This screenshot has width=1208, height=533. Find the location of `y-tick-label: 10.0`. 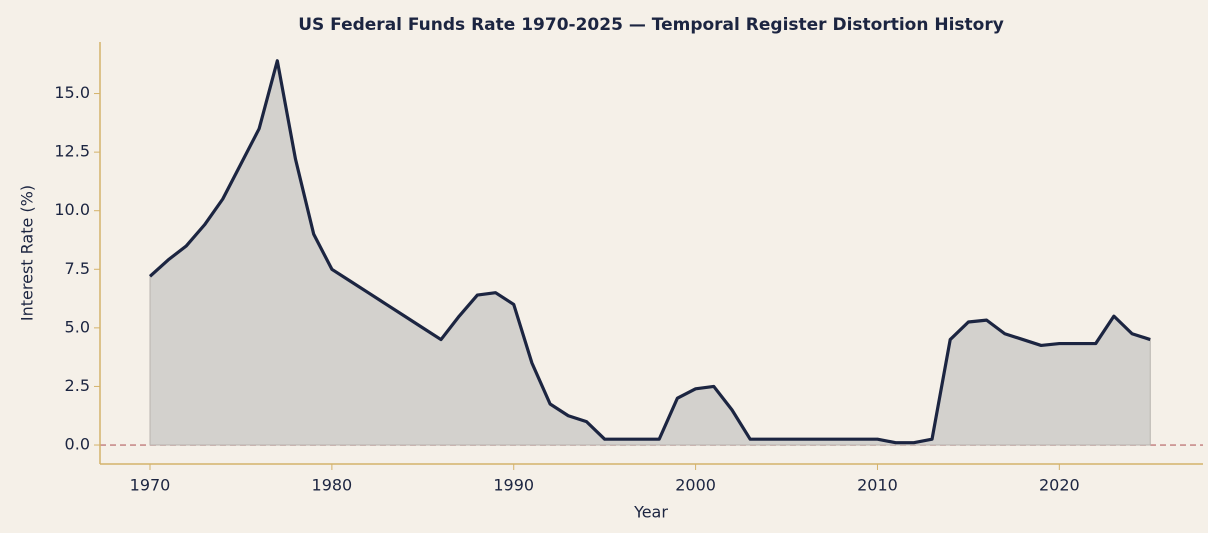

y-tick-label: 10.0 is located at coordinates (72, 209).